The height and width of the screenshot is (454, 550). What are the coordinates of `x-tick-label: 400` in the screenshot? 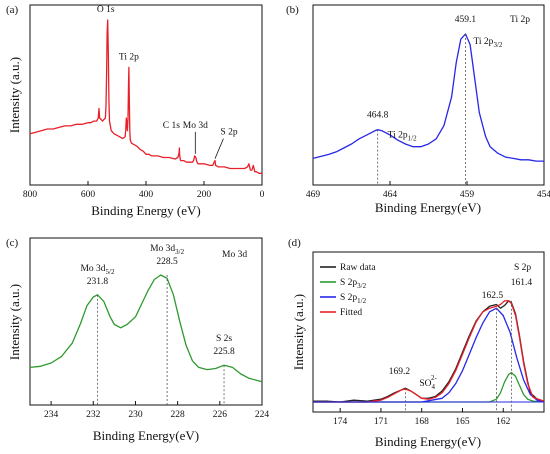 It's located at (146, 195).